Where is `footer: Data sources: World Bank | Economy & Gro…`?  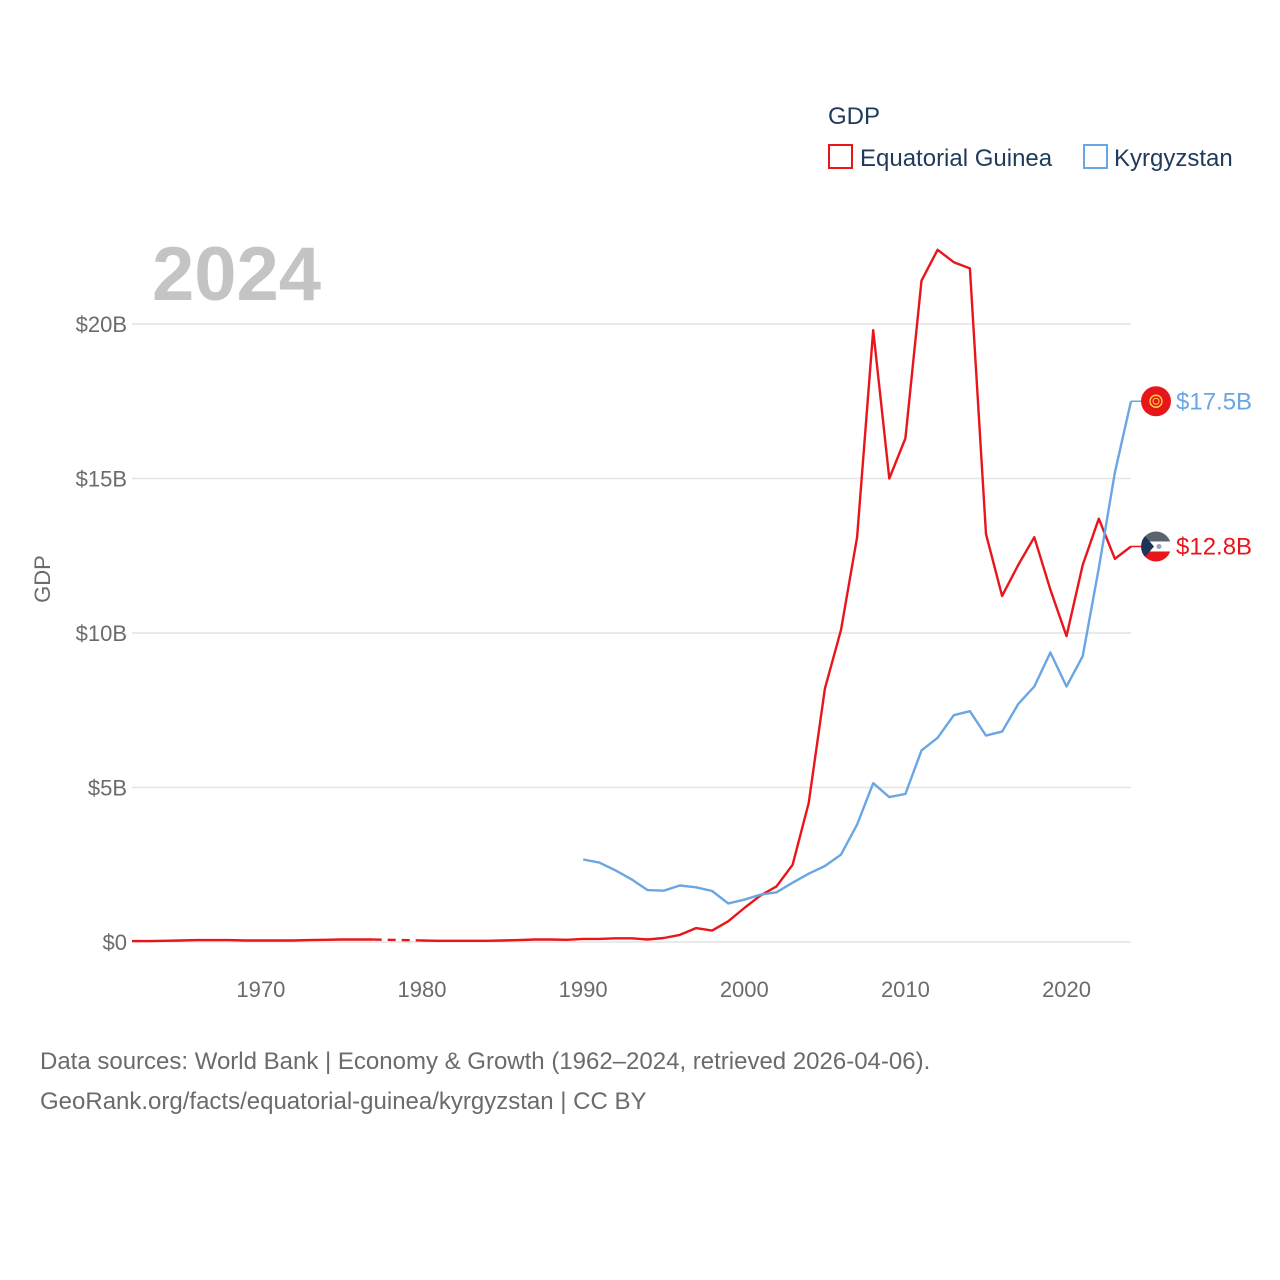
footer: Data sources: World Bank | Economy & Gro… is located at coordinates (485, 1082).